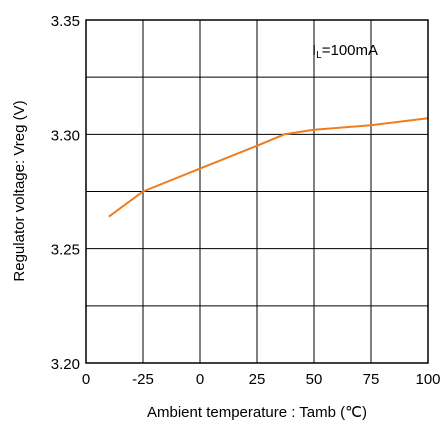 The width and height of the screenshot is (446, 425). I want to click on y-axis-title: Regulator voltage: Vreg (V), so click(19, 190).